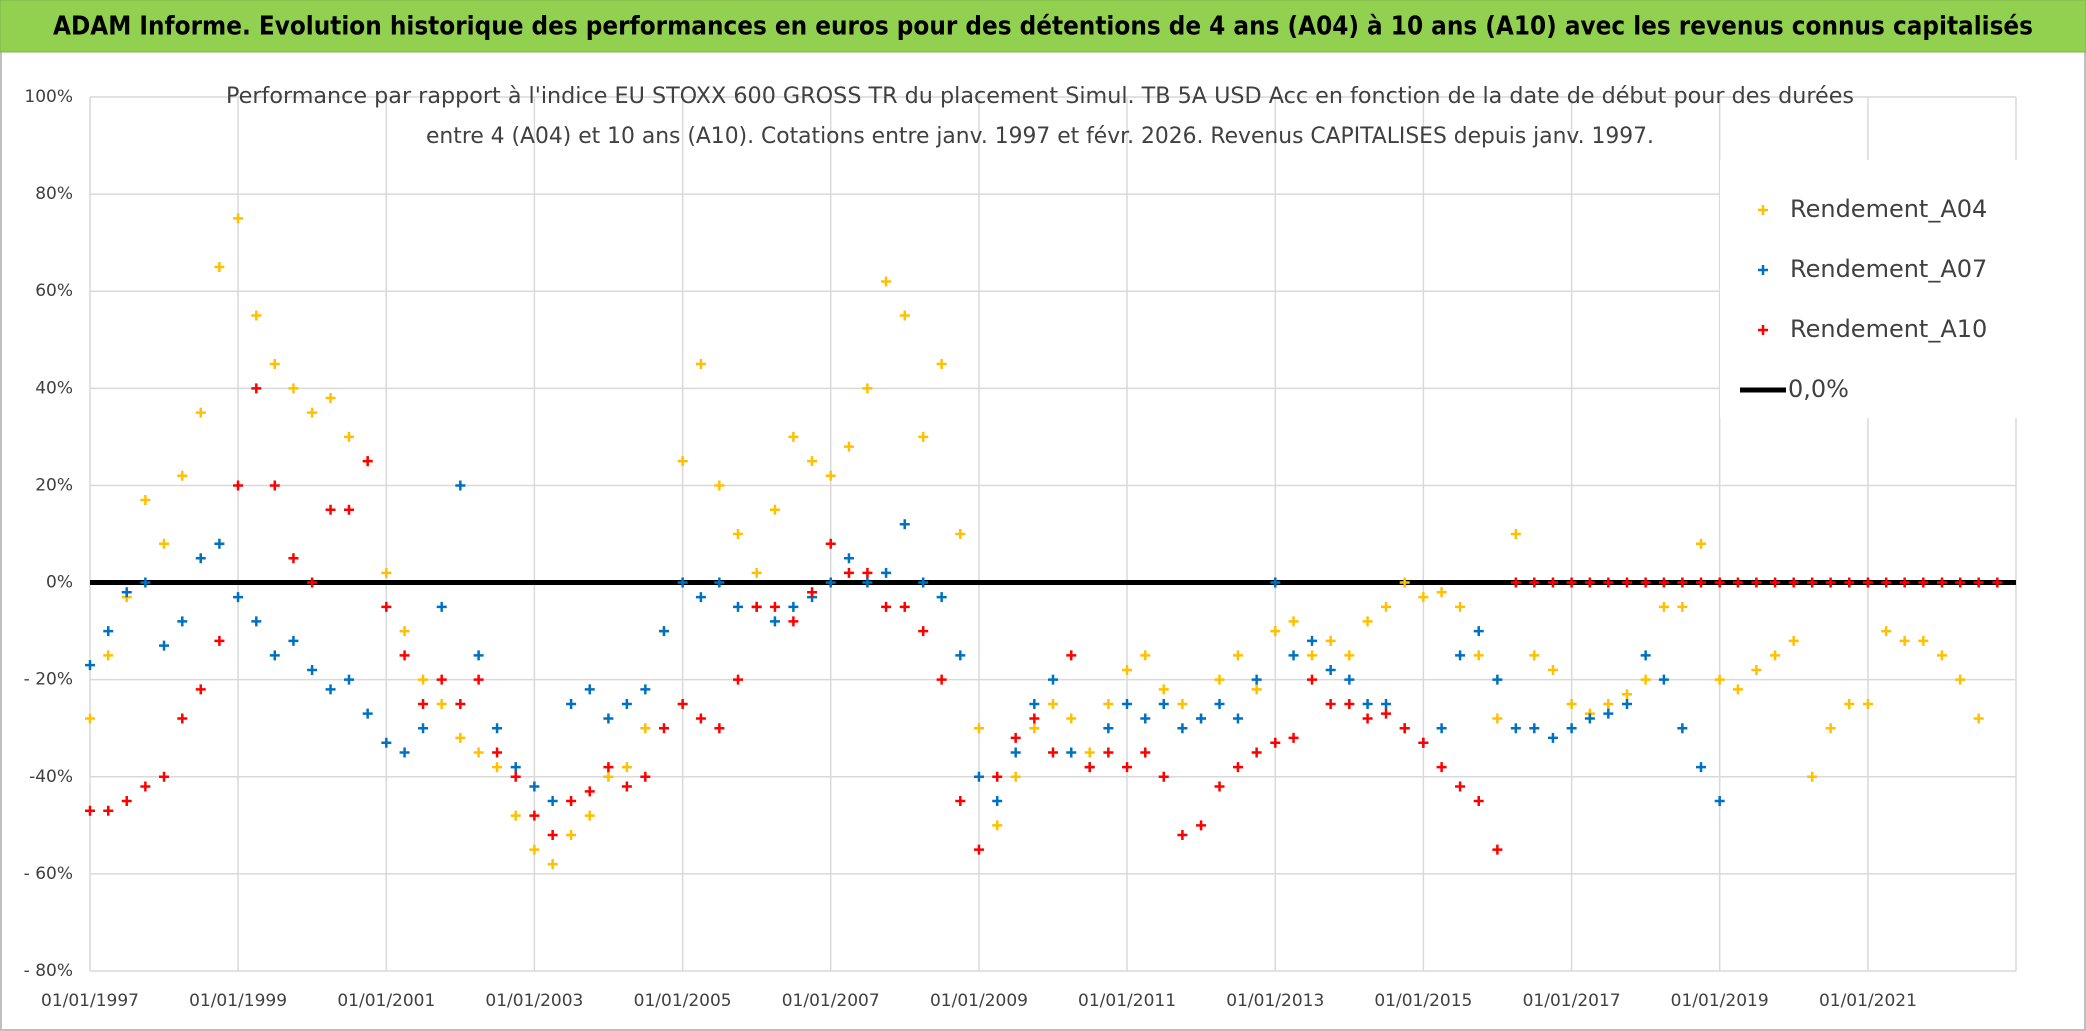 This screenshot has width=2086, height=1031. Describe the element at coordinates (1763, 210) in the screenshot. I see `legend-marker` at that location.